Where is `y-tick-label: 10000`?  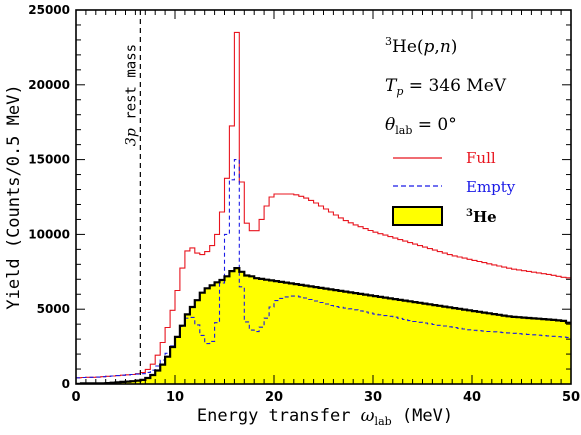
y-tick-label: 10000 is located at coordinates (49, 234).